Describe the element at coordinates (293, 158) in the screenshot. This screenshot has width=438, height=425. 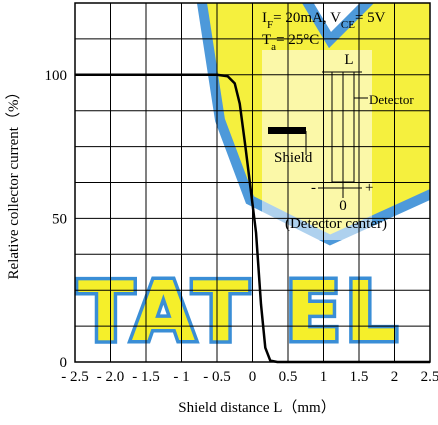
I see `inset-label: Shield` at that location.